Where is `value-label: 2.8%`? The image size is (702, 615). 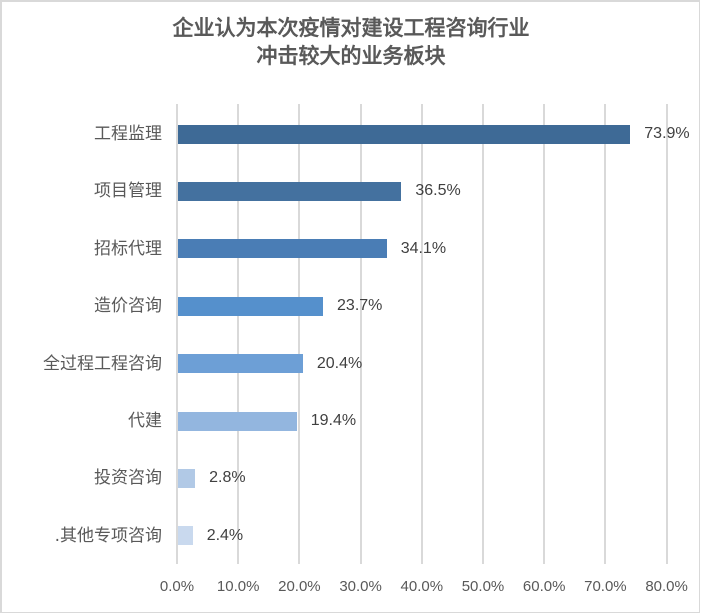
value-label: 2.8% is located at coordinates (227, 478).